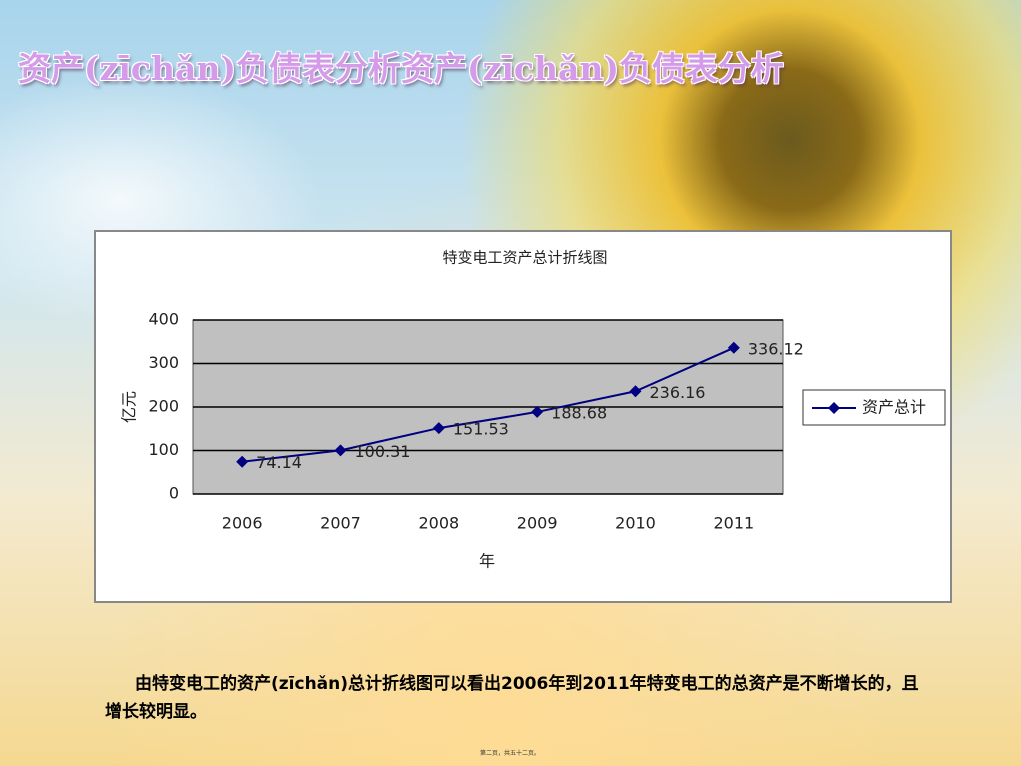 This screenshot has height=766, width=1021. Describe the element at coordinates (163, 319) in the screenshot. I see `y-tick-label: 400` at that location.